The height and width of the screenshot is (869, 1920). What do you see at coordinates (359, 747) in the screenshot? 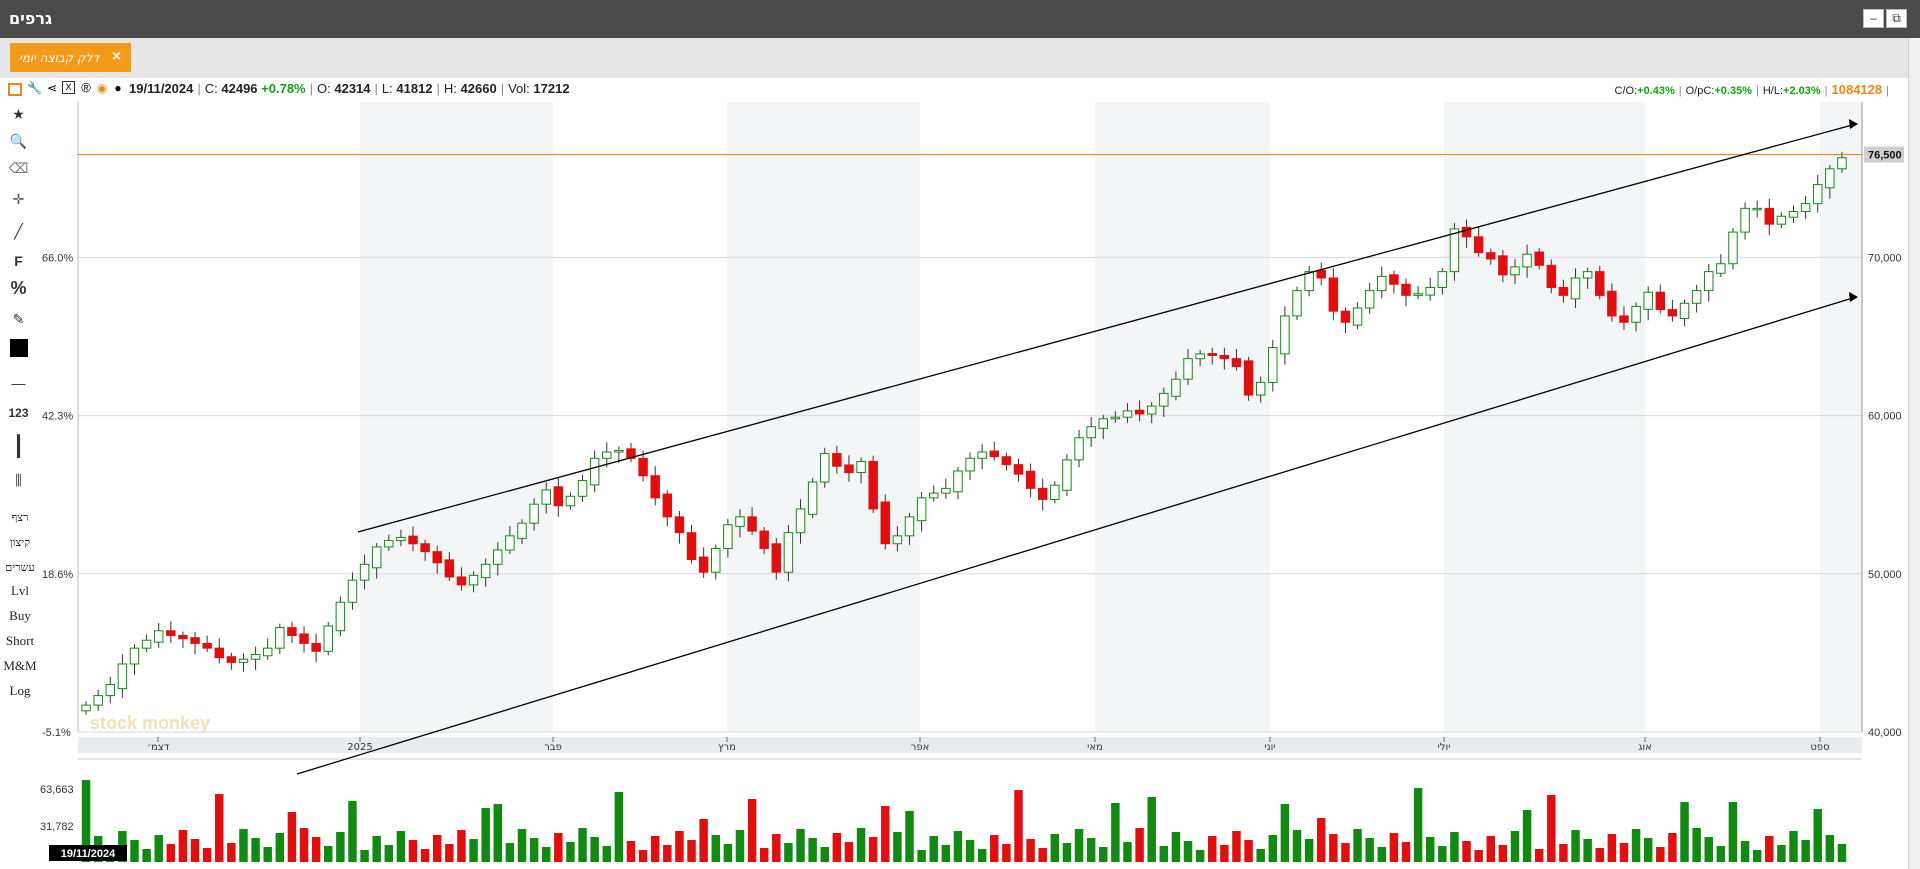
I see `x-tick-label: 2025` at bounding box center [359, 747].